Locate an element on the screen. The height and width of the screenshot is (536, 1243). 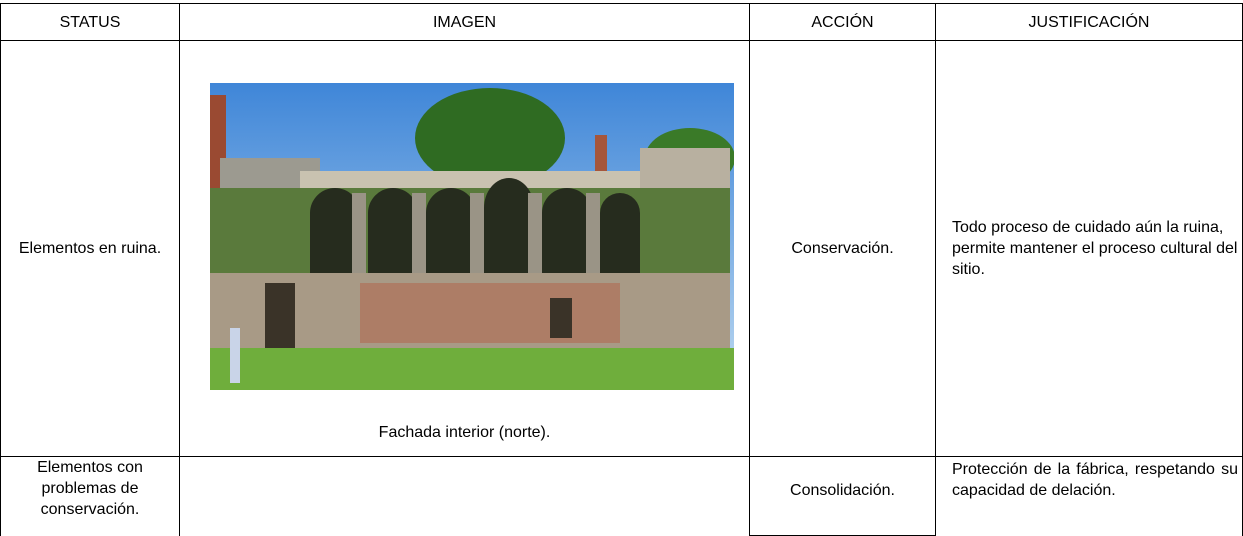
header-cell: ACCIÓN is located at coordinates (842, 22).